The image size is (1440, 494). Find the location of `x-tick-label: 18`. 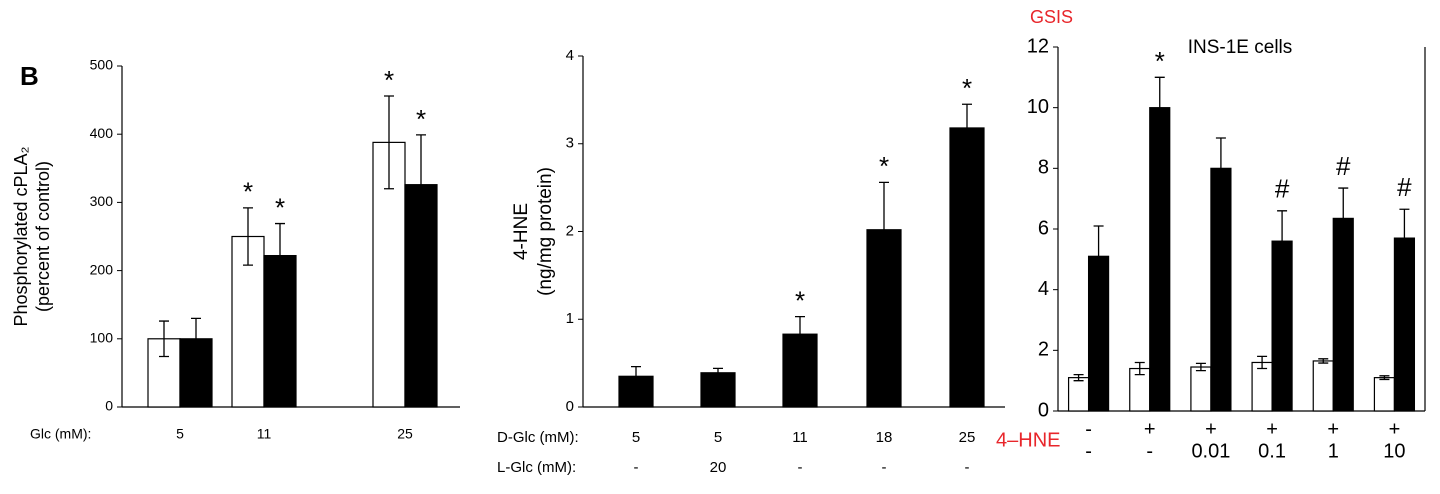

x-tick-label: 18 is located at coordinates (884, 437).